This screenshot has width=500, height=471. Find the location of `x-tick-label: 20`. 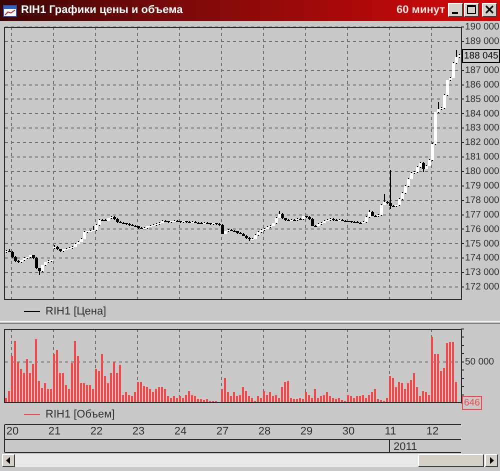

x-tick-label: 20 is located at coordinates (12, 432).